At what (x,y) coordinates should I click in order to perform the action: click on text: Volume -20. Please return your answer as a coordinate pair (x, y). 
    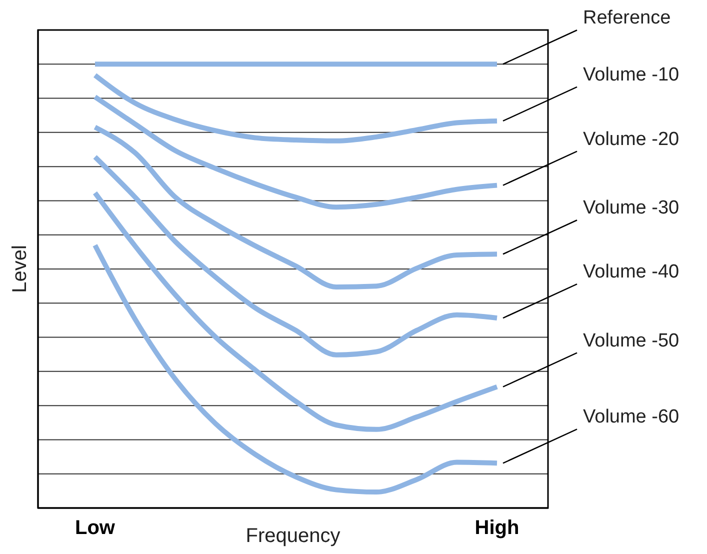
    Looking at the image, I should click on (631, 139).